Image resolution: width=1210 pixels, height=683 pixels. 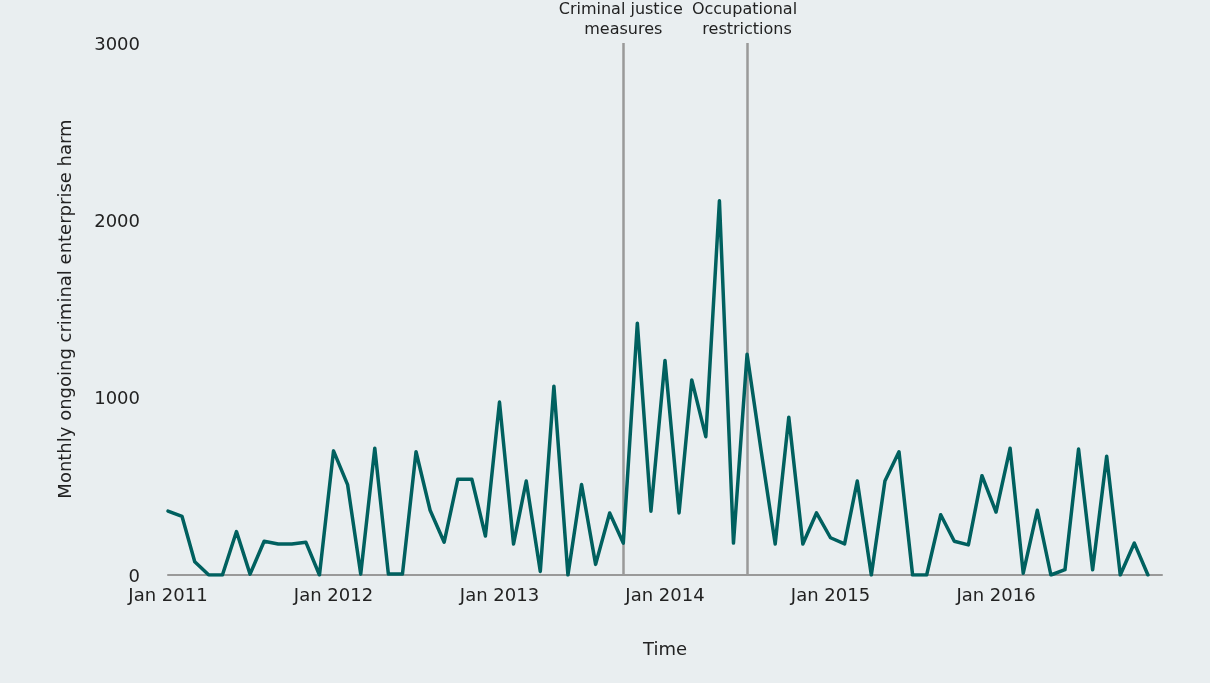 What do you see at coordinates (747, 19) in the screenshot?
I see `ref-line-label: Occupational restrictions` at bounding box center [747, 19].